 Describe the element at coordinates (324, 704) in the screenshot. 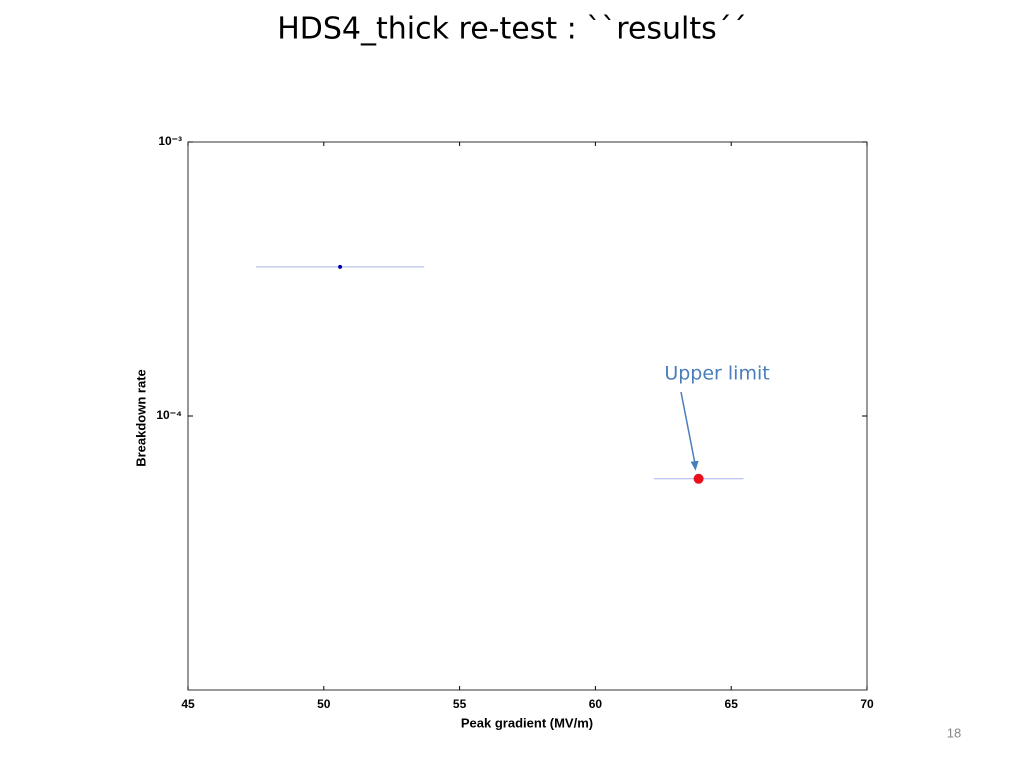

I see `x-tick-label: 50` at that location.